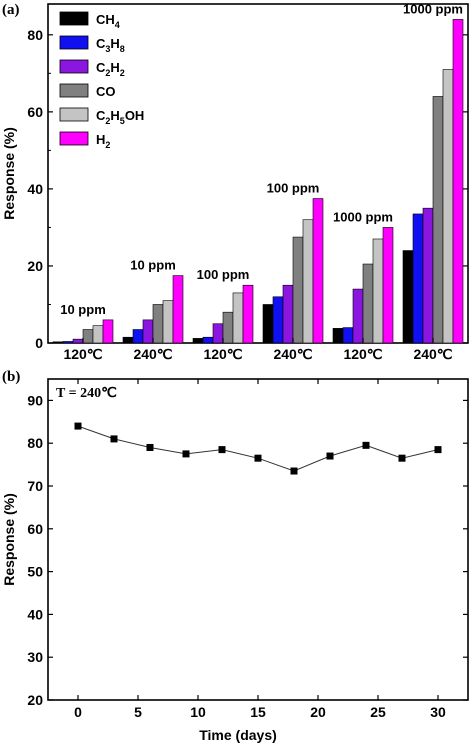 This screenshot has width=472, height=748. What do you see at coordinates (11, 377) in the screenshot?
I see `panel-label-b: (b)` at bounding box center [11, 377].